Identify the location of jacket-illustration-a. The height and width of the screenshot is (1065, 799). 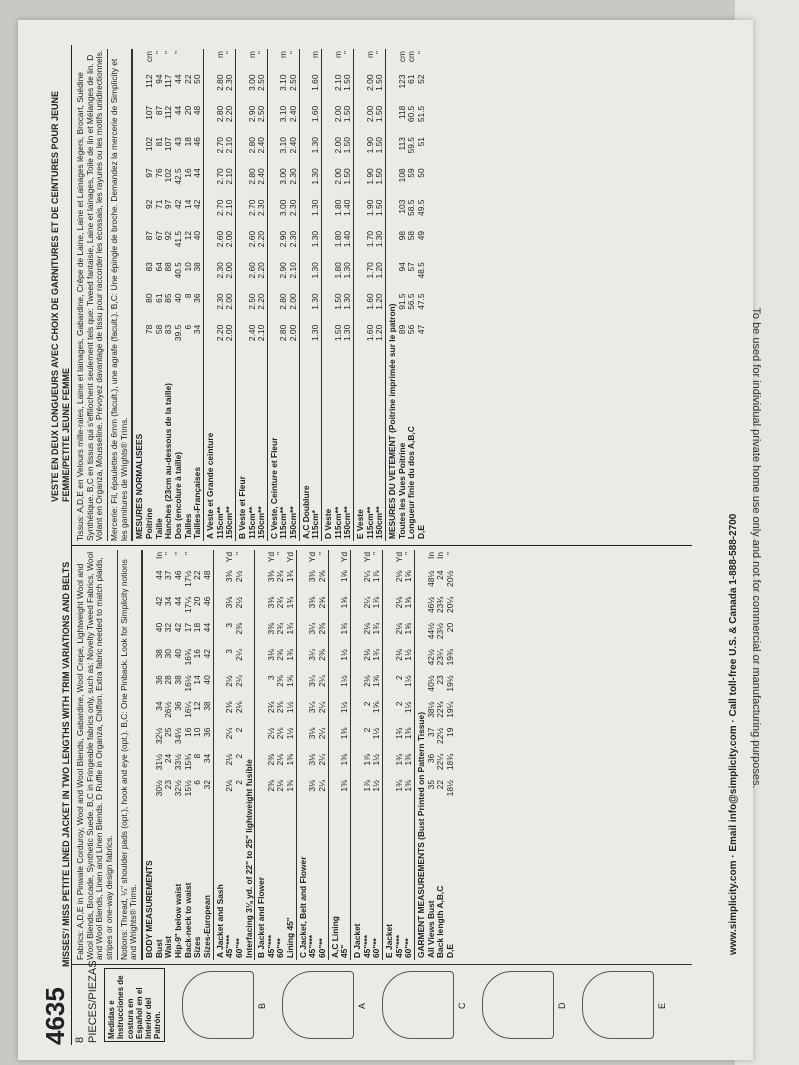
(318, 1005).